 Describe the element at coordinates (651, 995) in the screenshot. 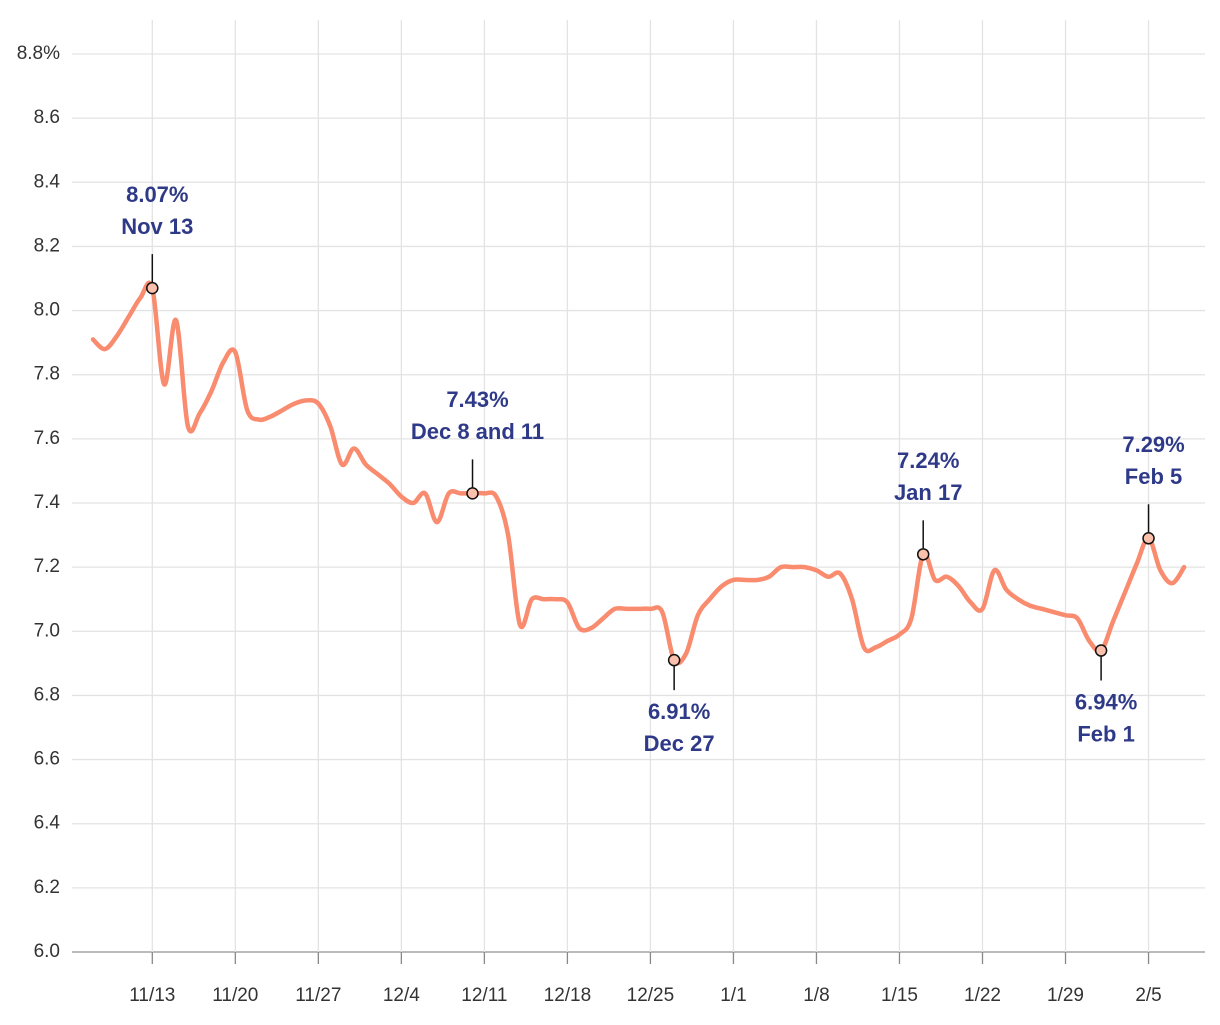

I see `x-tick-label: 12/25` at that location.